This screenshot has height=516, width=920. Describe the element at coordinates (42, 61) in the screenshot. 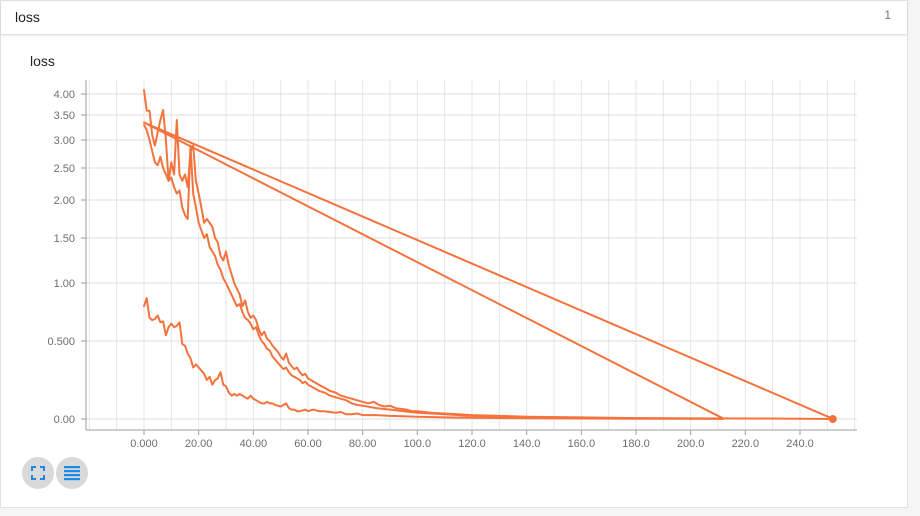

I see `chart-title: loss` at that location.